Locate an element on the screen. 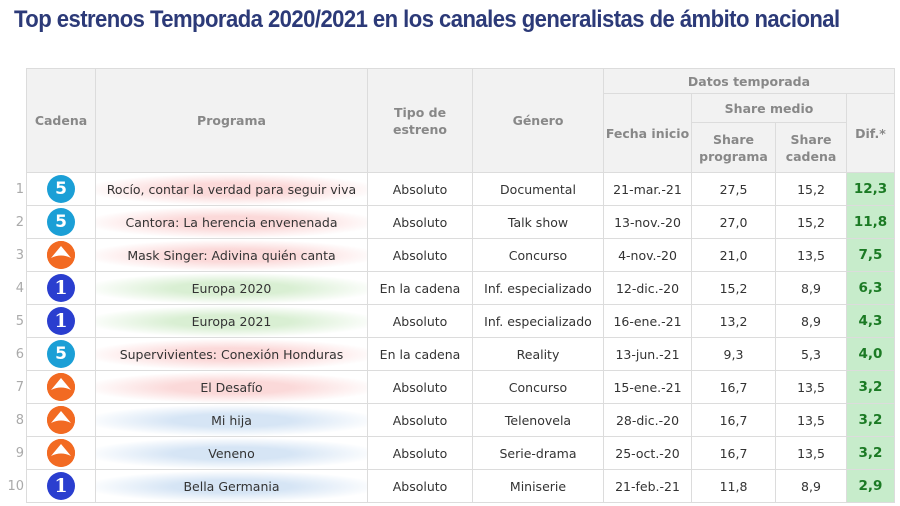  header-tipo: Tipo de estreno is located at coordinates (420, 120).